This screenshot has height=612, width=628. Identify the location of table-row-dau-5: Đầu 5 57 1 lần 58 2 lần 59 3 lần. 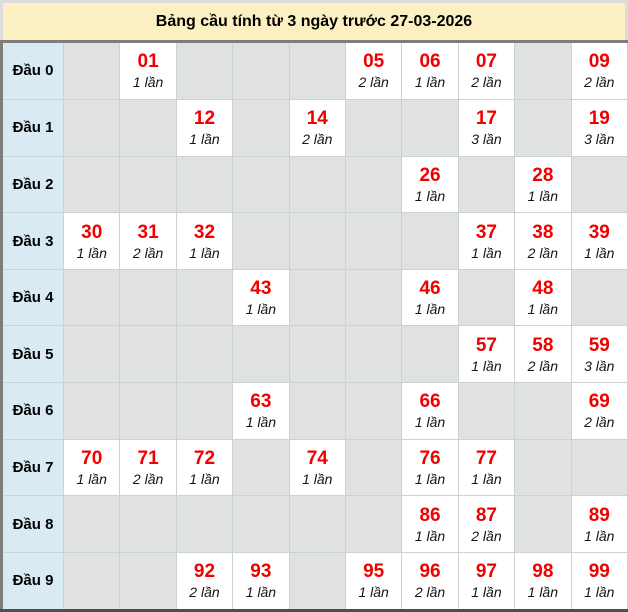
(314, 354).